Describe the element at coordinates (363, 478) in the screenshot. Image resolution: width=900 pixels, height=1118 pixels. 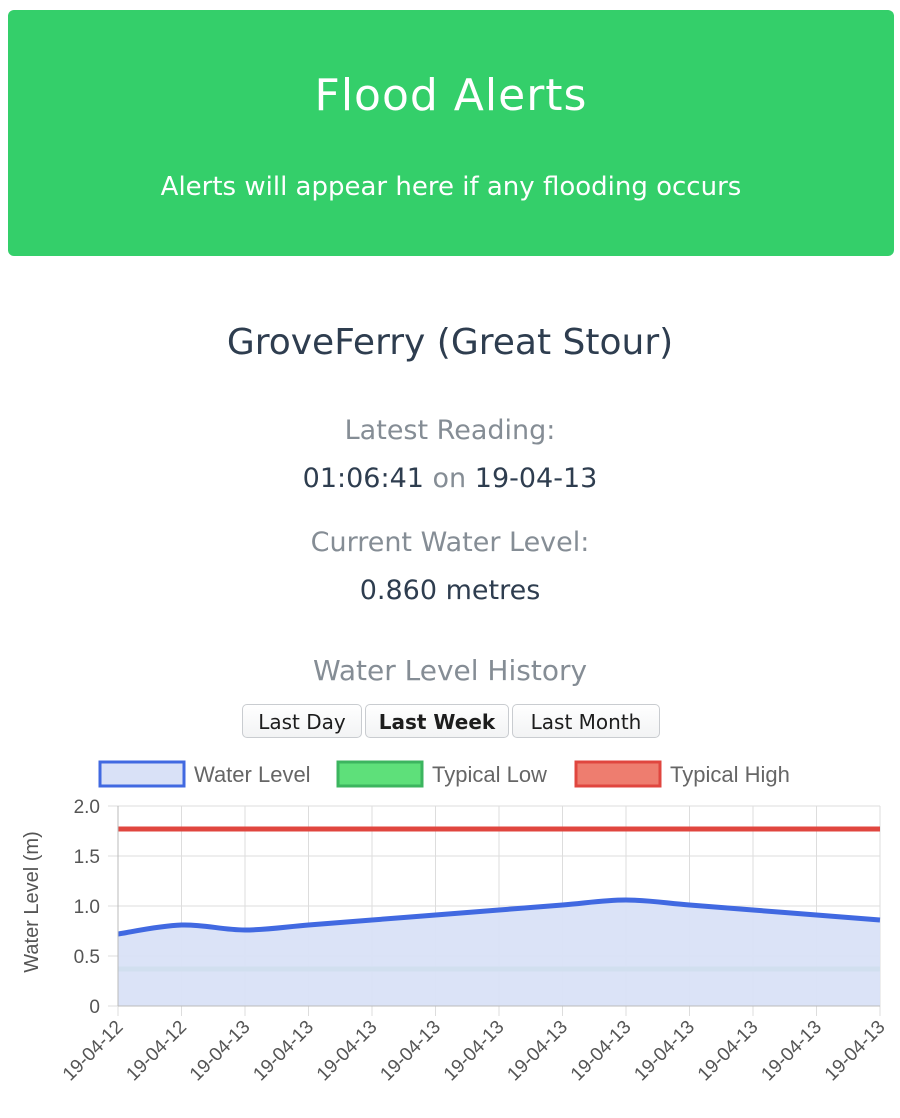
I see `latest-reading-time: 01:06:41` at that location.